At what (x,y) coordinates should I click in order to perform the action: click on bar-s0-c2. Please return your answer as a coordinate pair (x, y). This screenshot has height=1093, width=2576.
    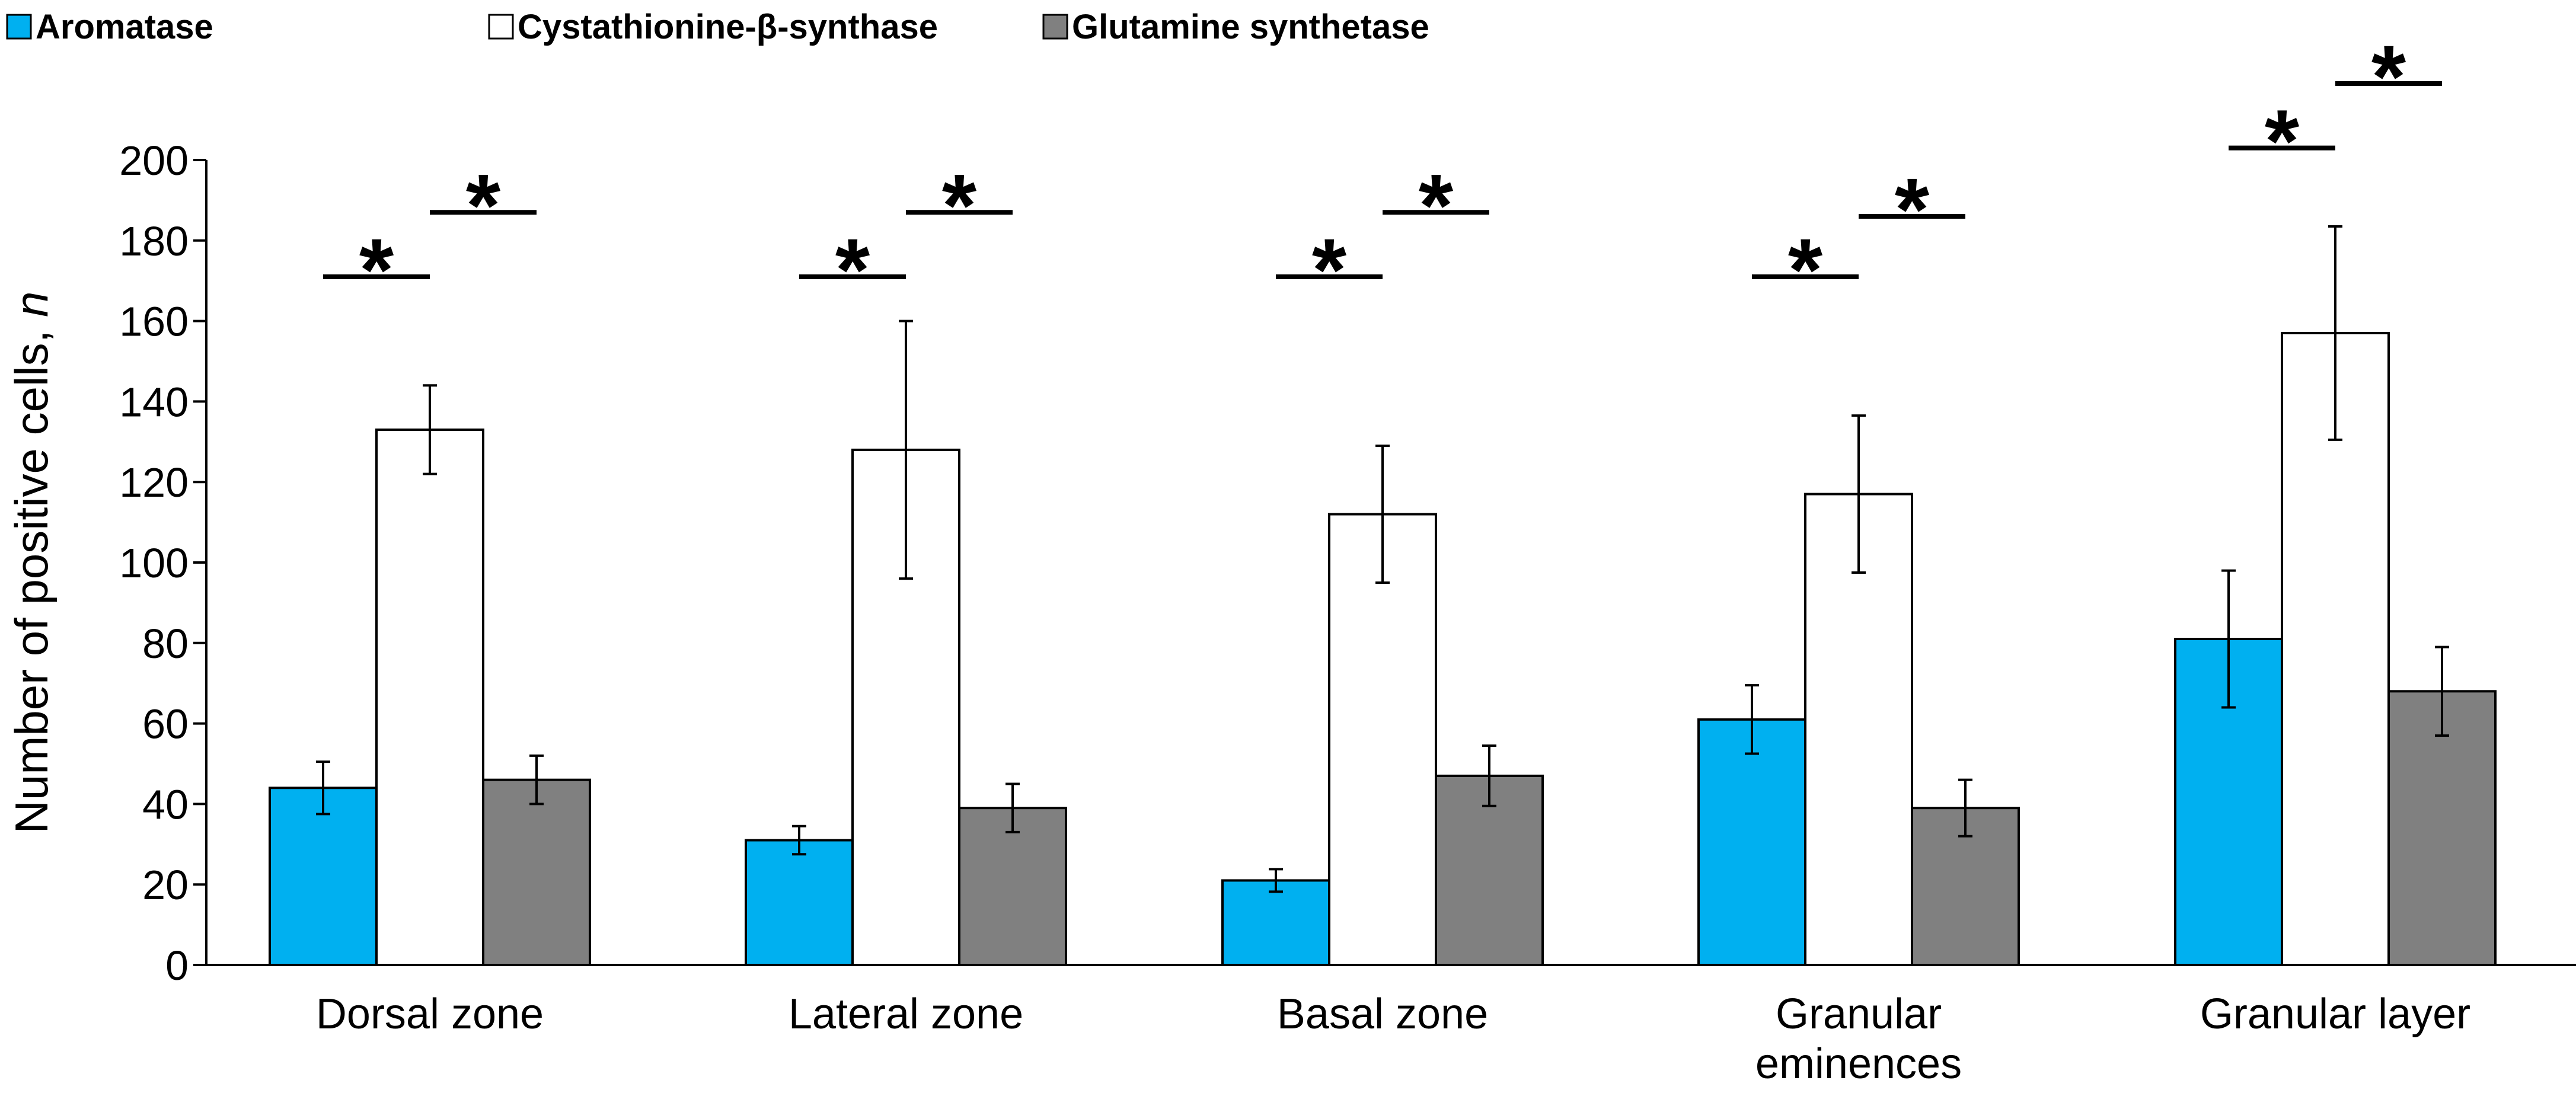
    Looking at the image, I should click on (1275, 923).